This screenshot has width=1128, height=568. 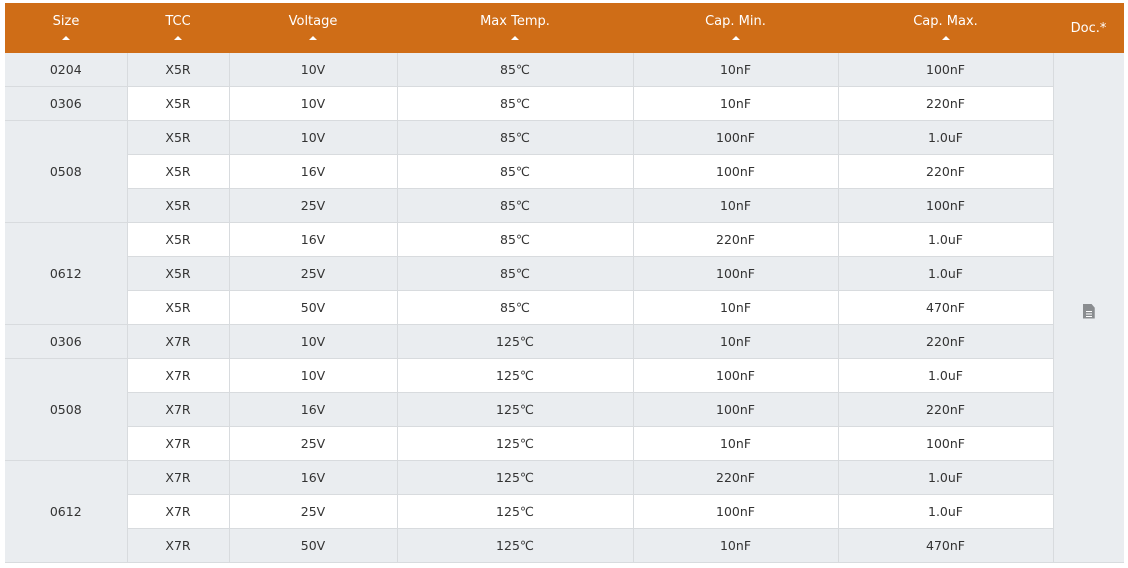 What do you see at coordinates (735, 21) in the screenshot?
I see `header-label: Cap. Min.` at bounding box center [735, 21].